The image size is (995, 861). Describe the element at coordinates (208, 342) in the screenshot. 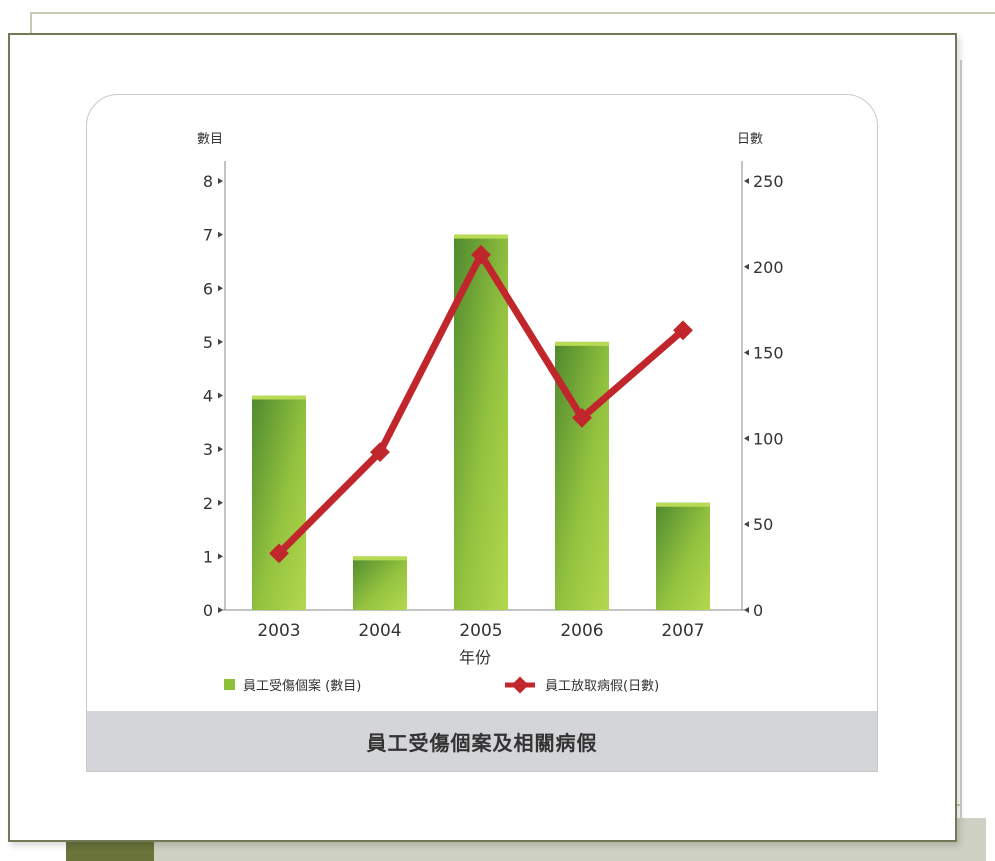

I see `left-tick-label: 5` at that location.